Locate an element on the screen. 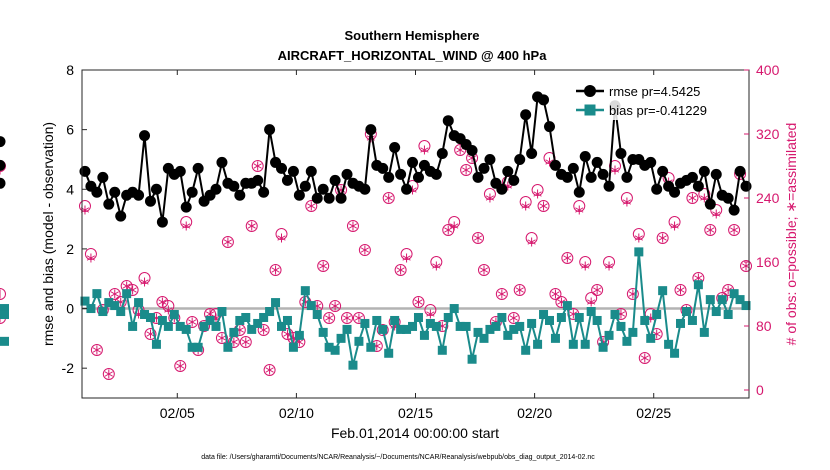 Image resolution: width=830 pixels, height=470 pixels. chart-title: Southern Hemisphere is located at coordinates (411, 35).